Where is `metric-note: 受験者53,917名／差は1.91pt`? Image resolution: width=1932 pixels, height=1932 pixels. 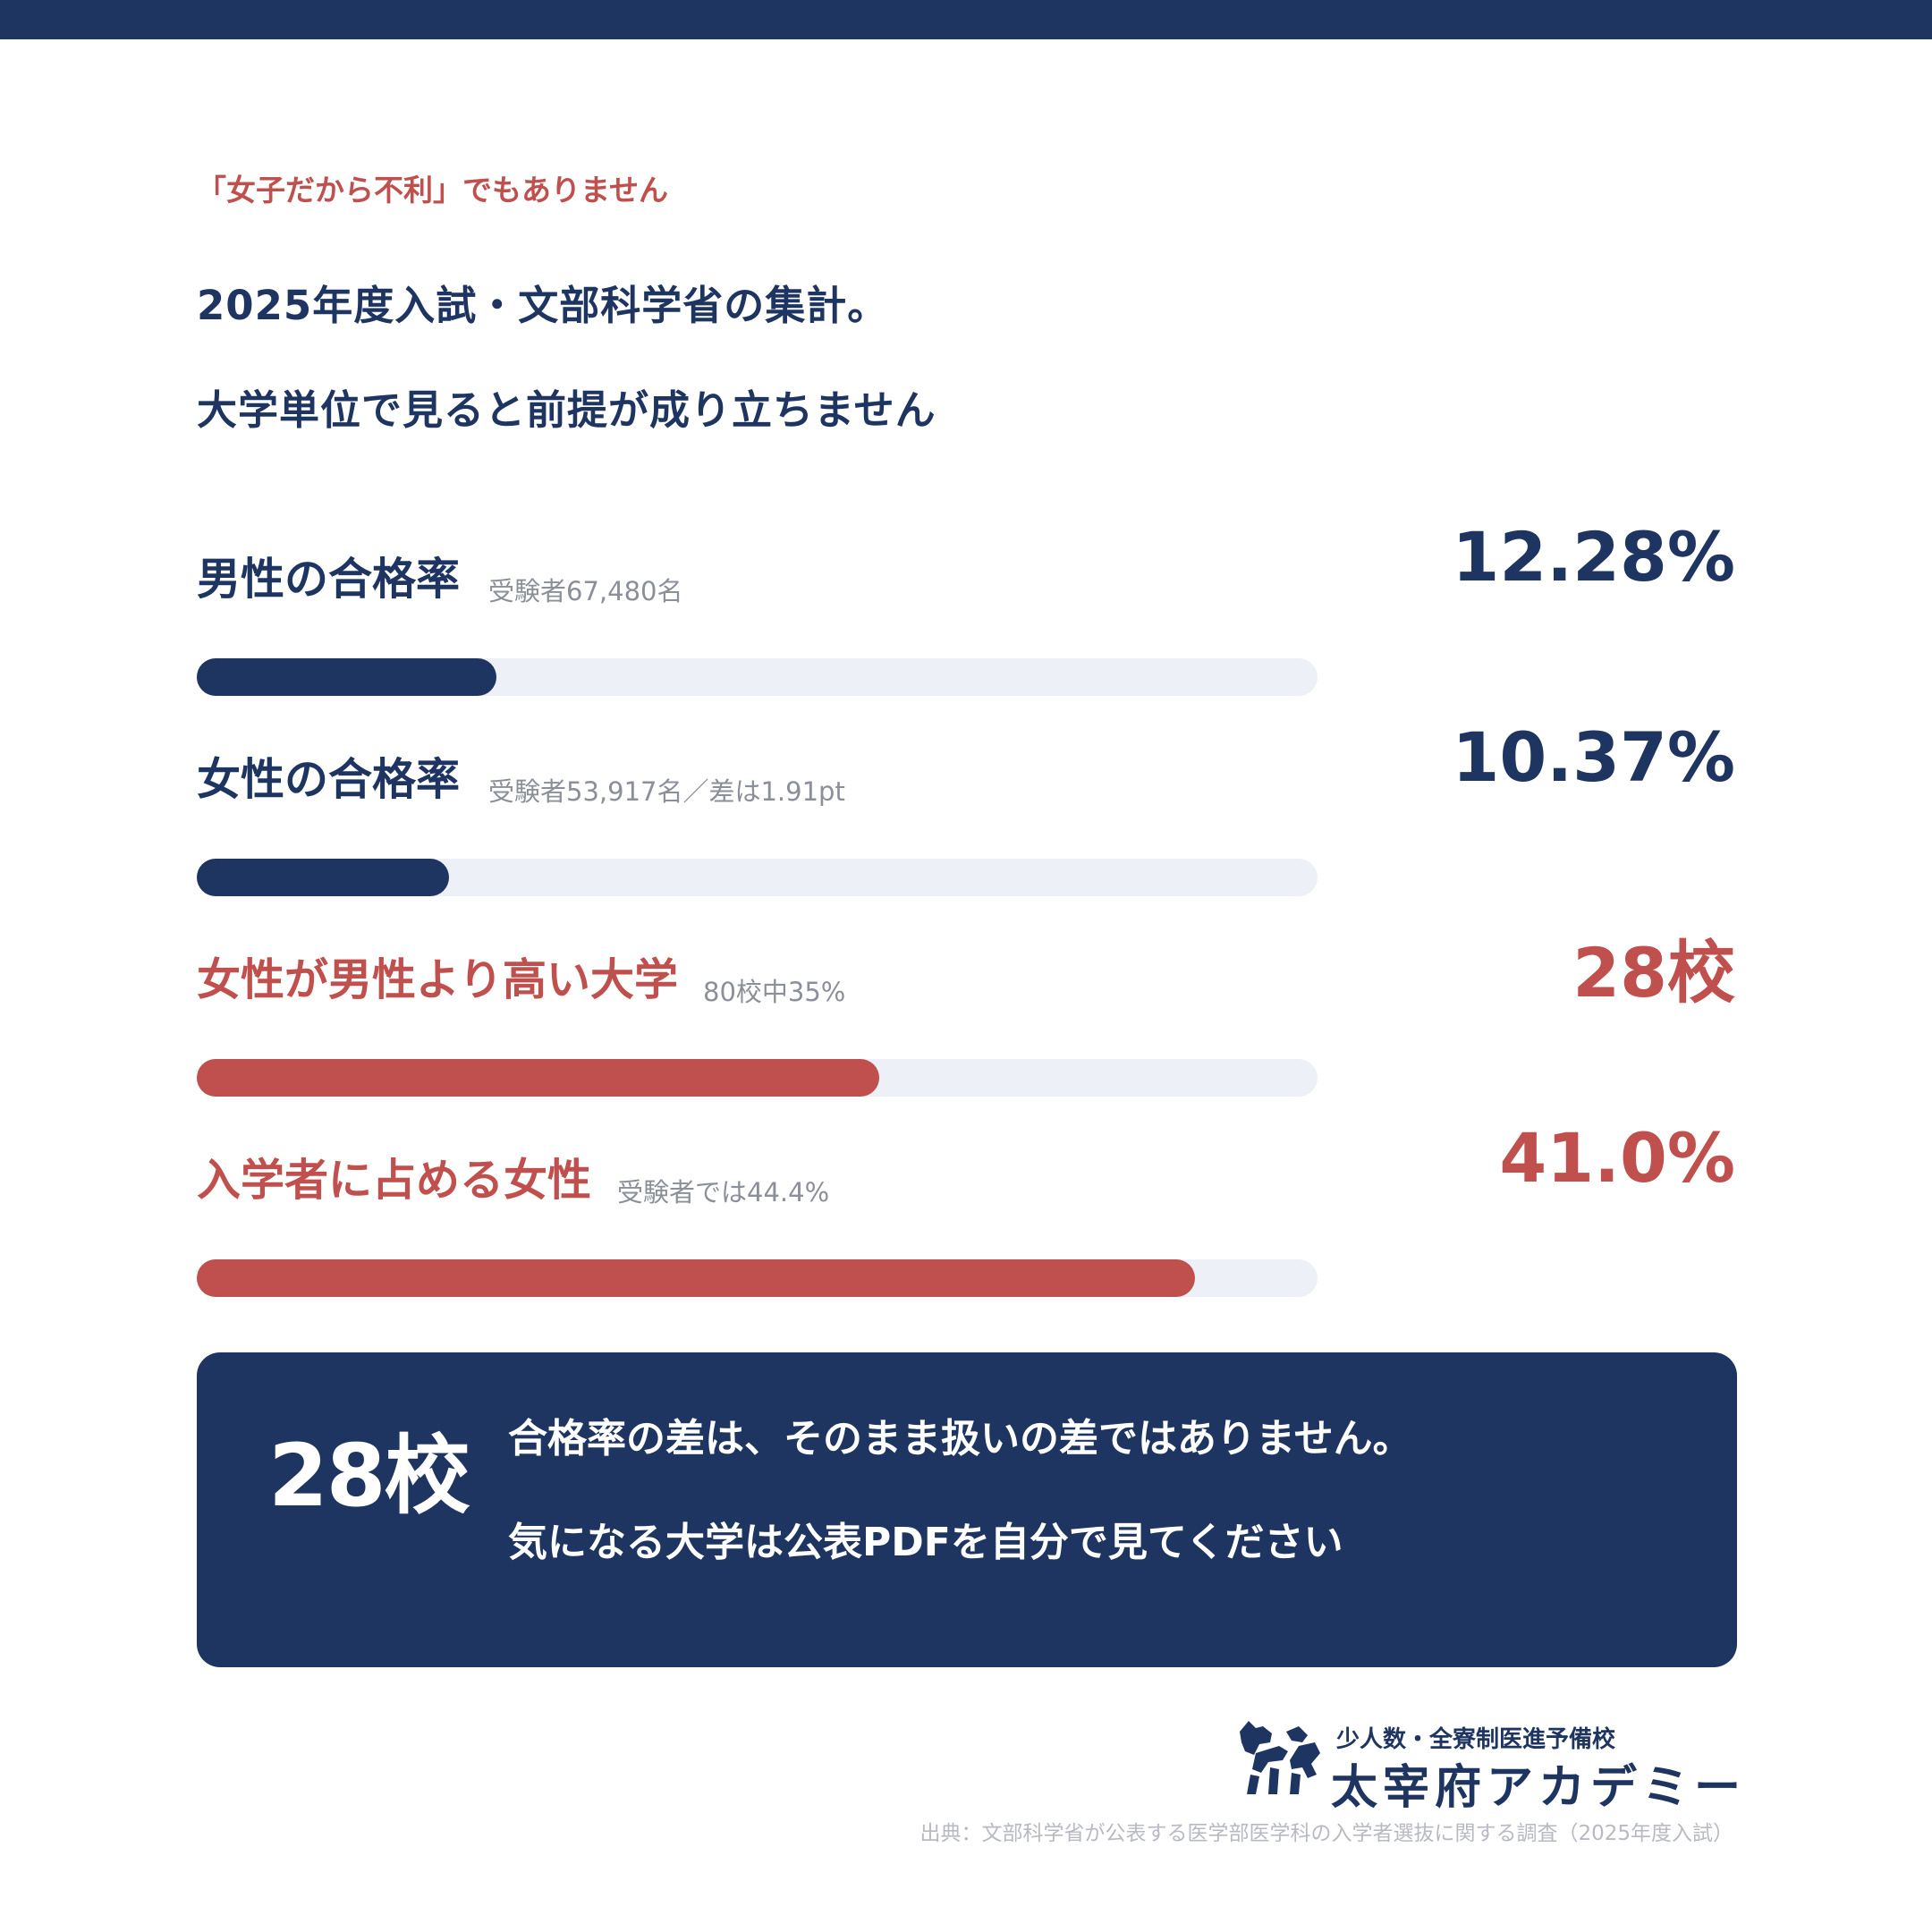
metric-note: 受験者53,917名／差は1.91pt is located at coordinates (666, 791).